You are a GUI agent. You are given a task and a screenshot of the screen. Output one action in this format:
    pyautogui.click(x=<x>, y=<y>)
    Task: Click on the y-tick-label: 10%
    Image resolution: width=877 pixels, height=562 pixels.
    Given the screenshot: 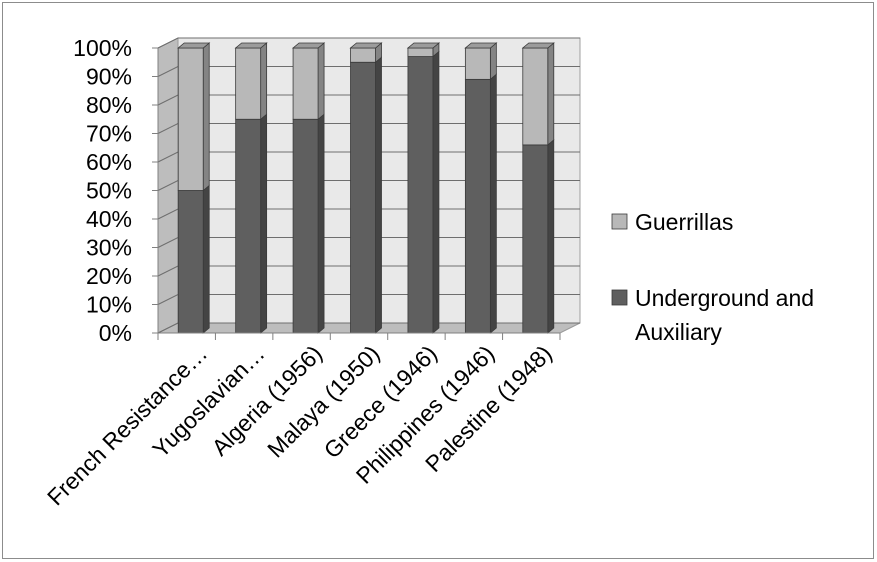 What is the action you would take?
    pyautogui.click(x=109, y=305)
    